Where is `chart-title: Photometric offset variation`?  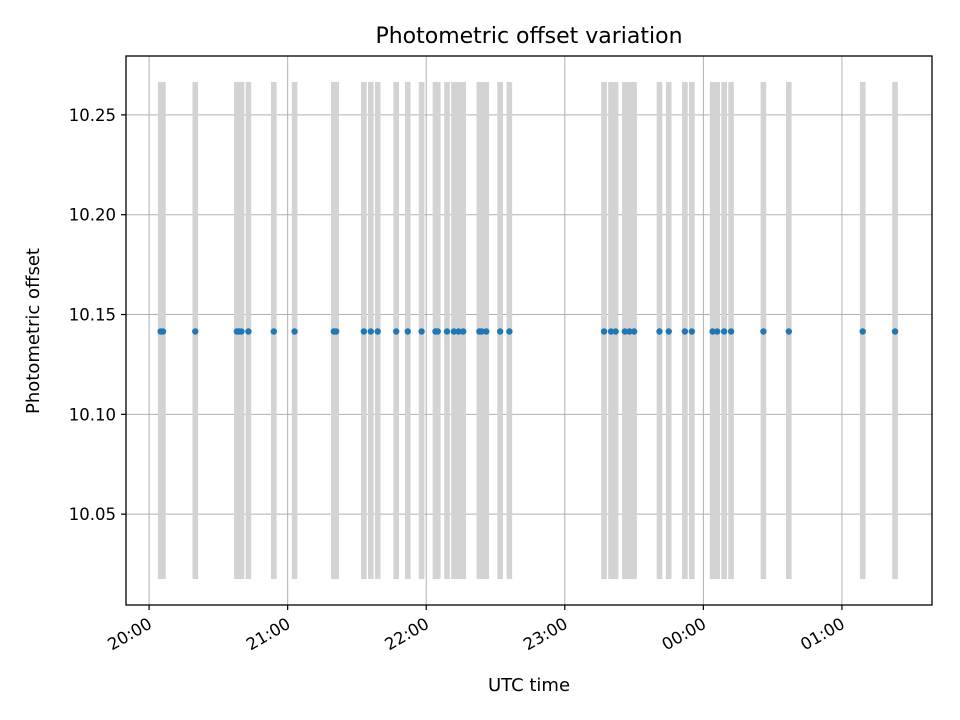 chart-title: Photometric offset variation is located at coordinates (528, 36).